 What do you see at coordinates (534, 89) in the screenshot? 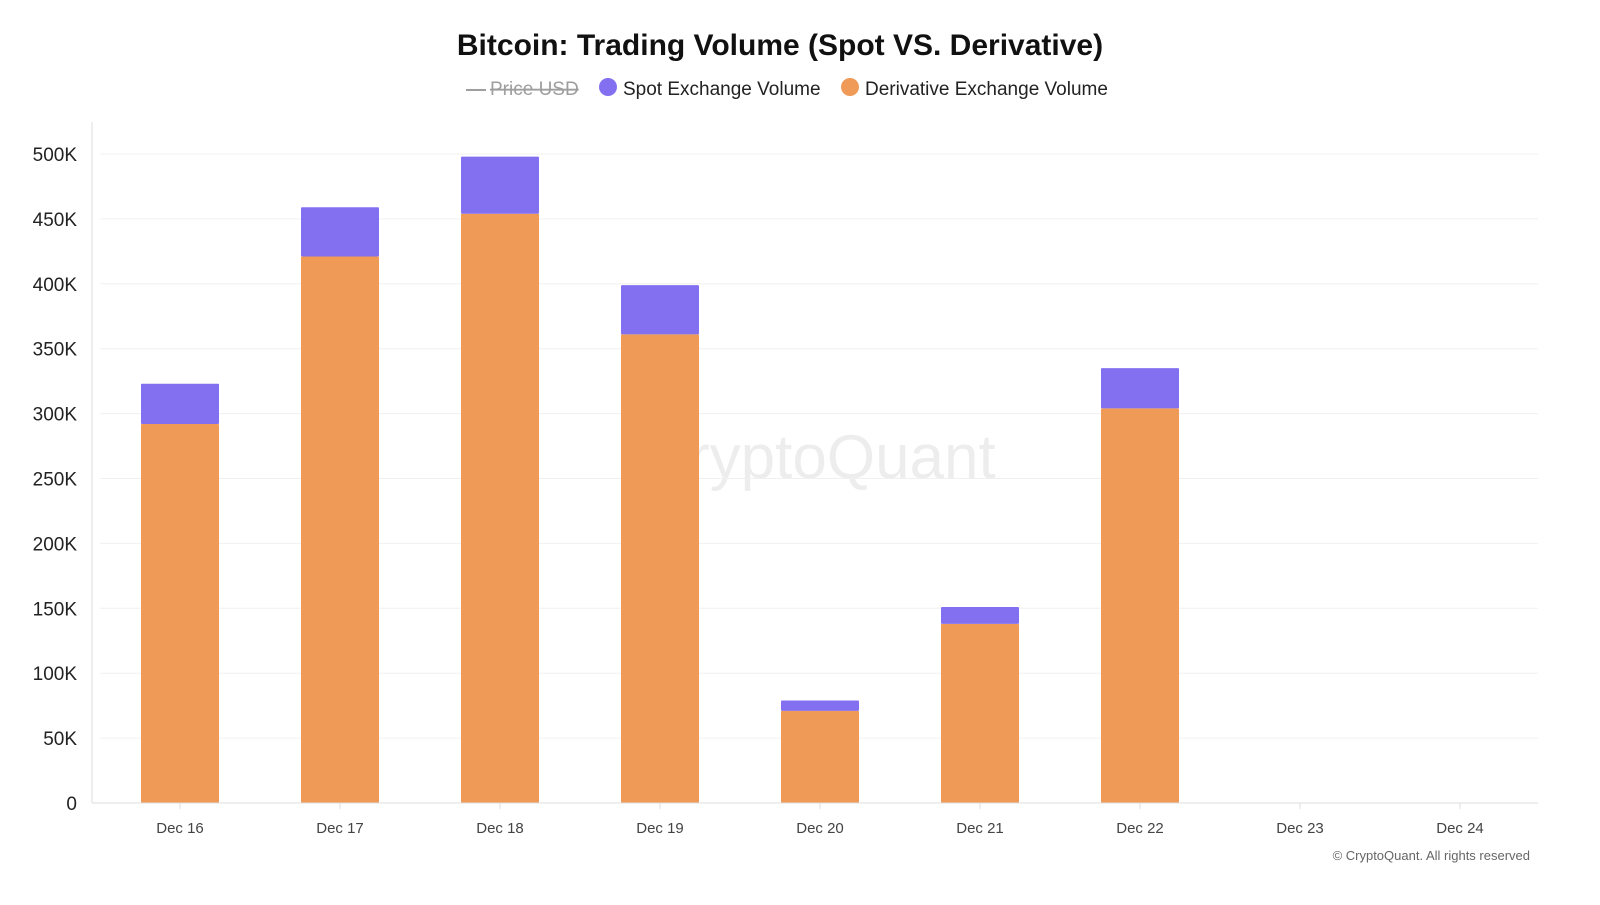
I see `legend-label-price: Price USD` at bounding box center [534, 89].